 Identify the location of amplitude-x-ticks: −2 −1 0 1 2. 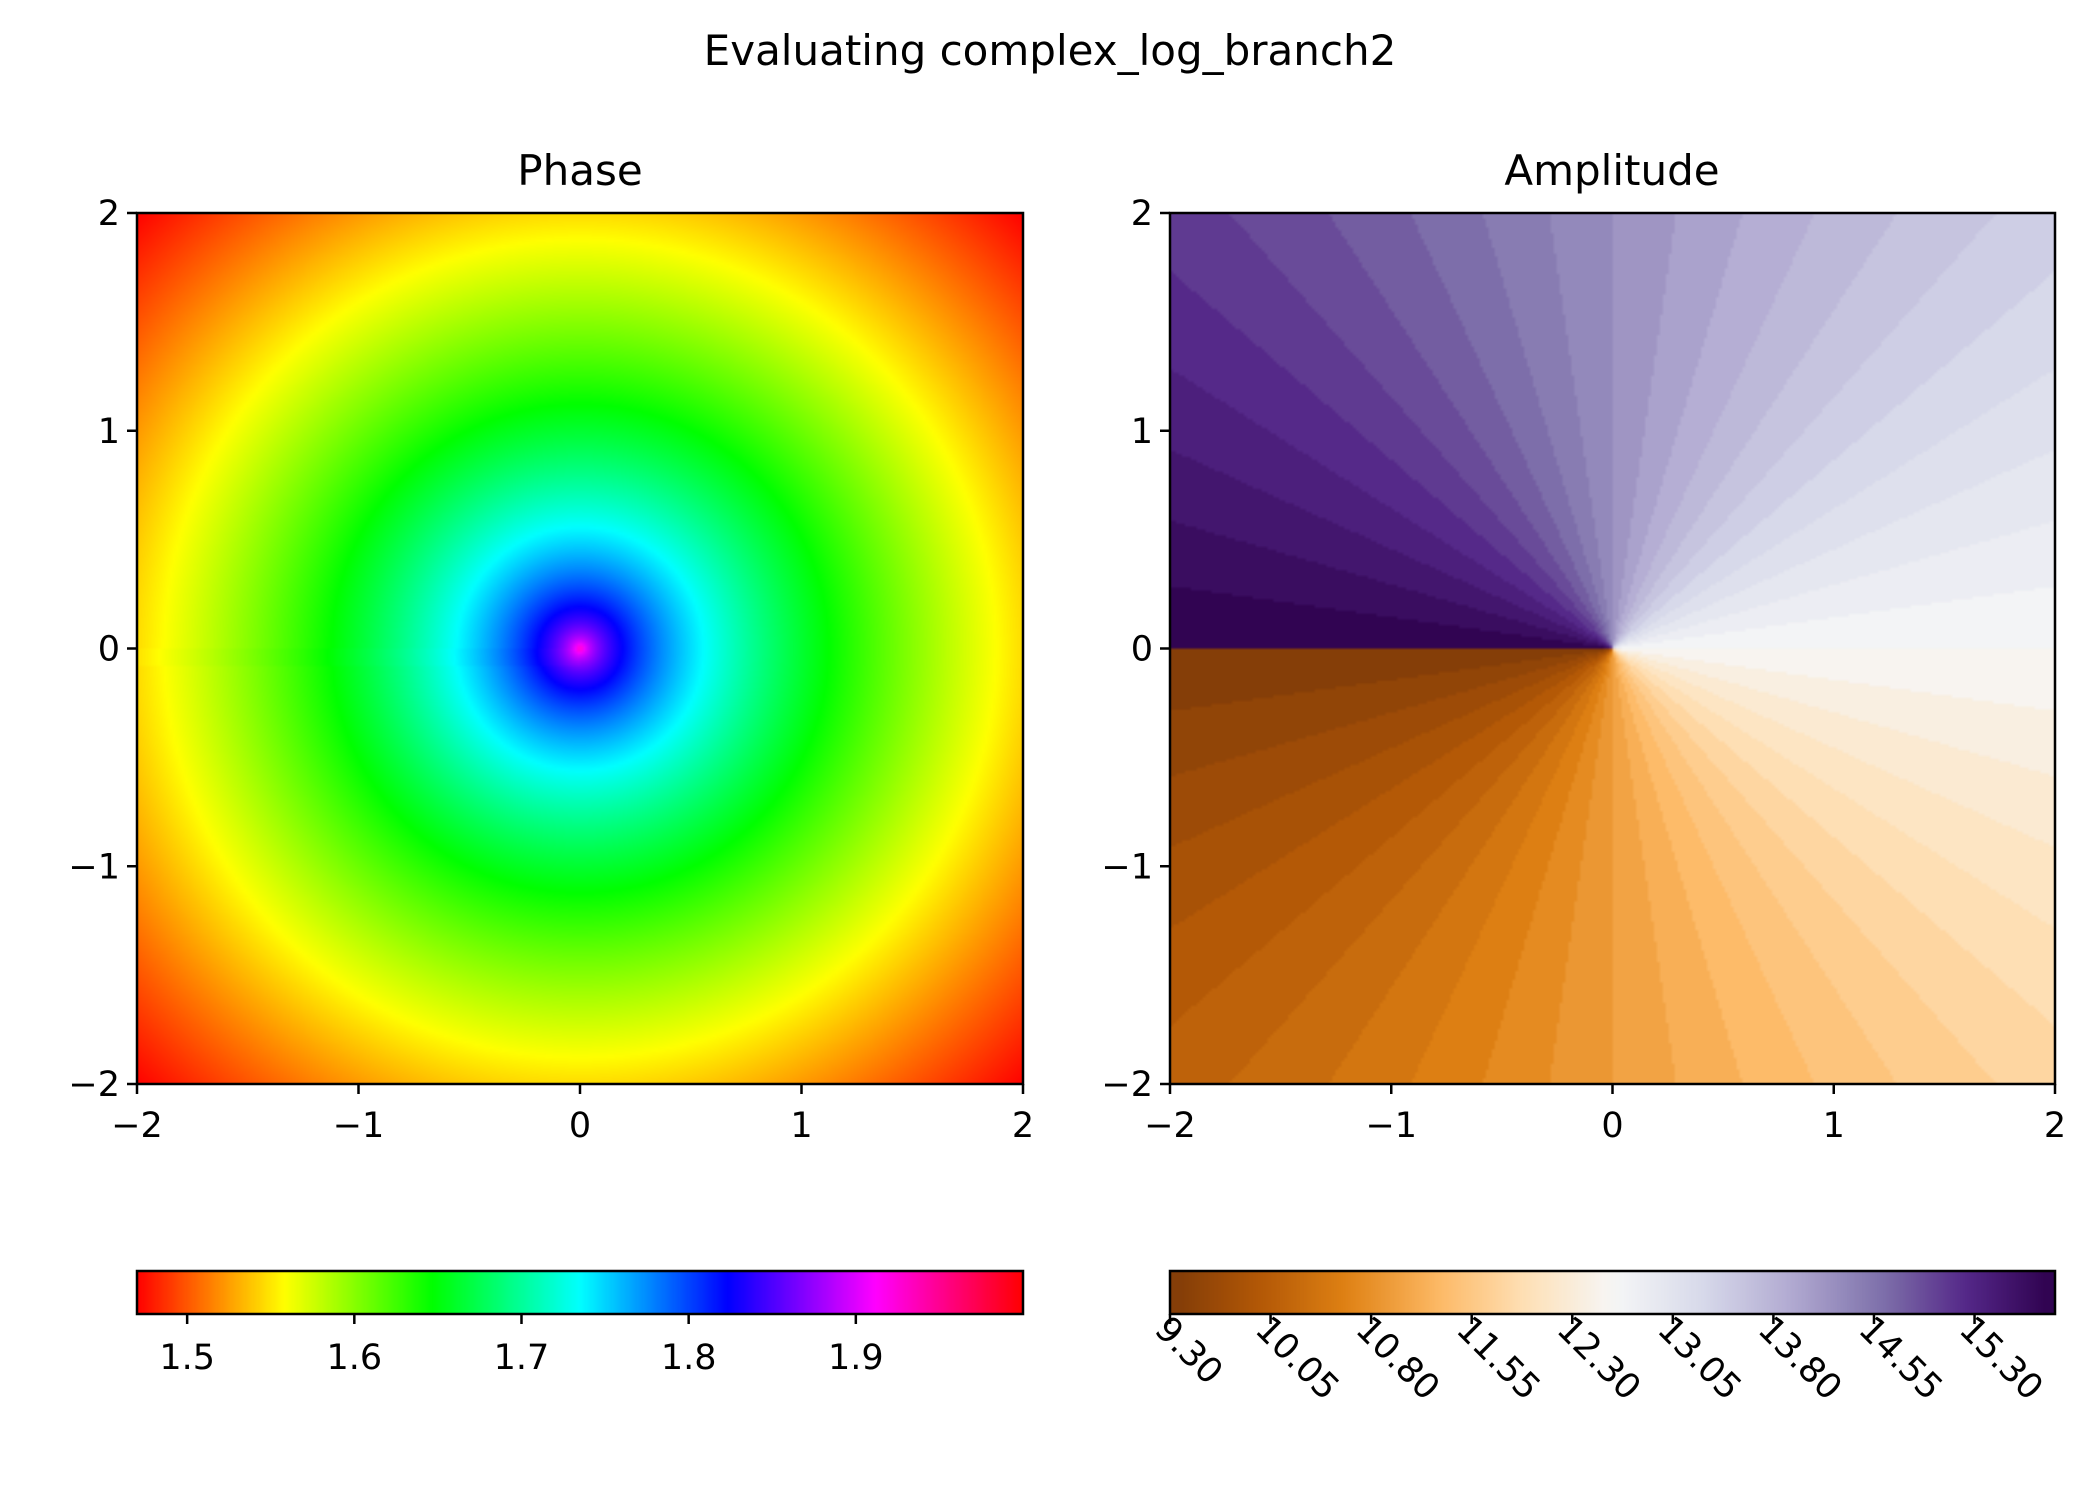
(1605, 1115).